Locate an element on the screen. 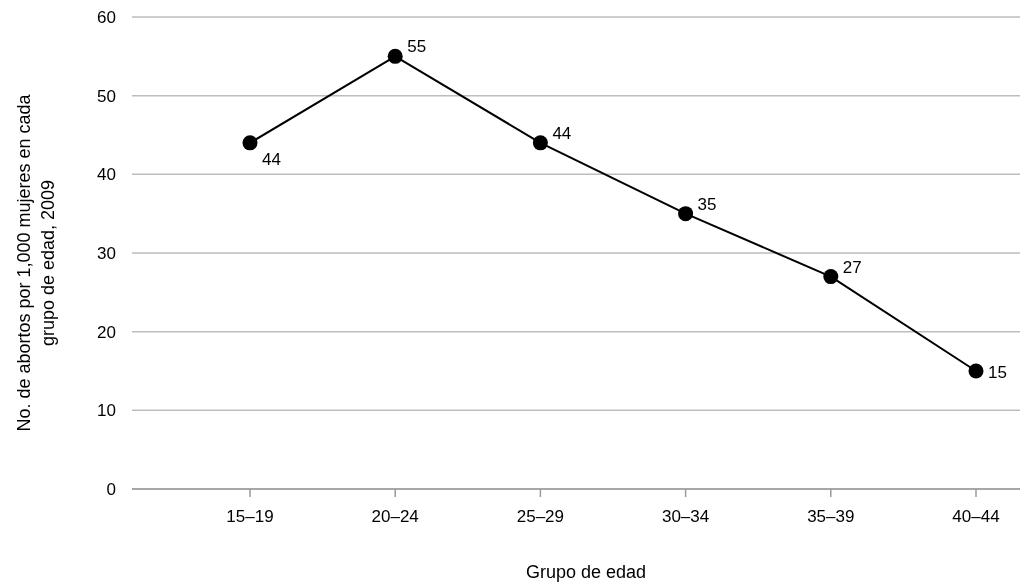  y-tick-label: 30 is located at coordinates (106, 253).